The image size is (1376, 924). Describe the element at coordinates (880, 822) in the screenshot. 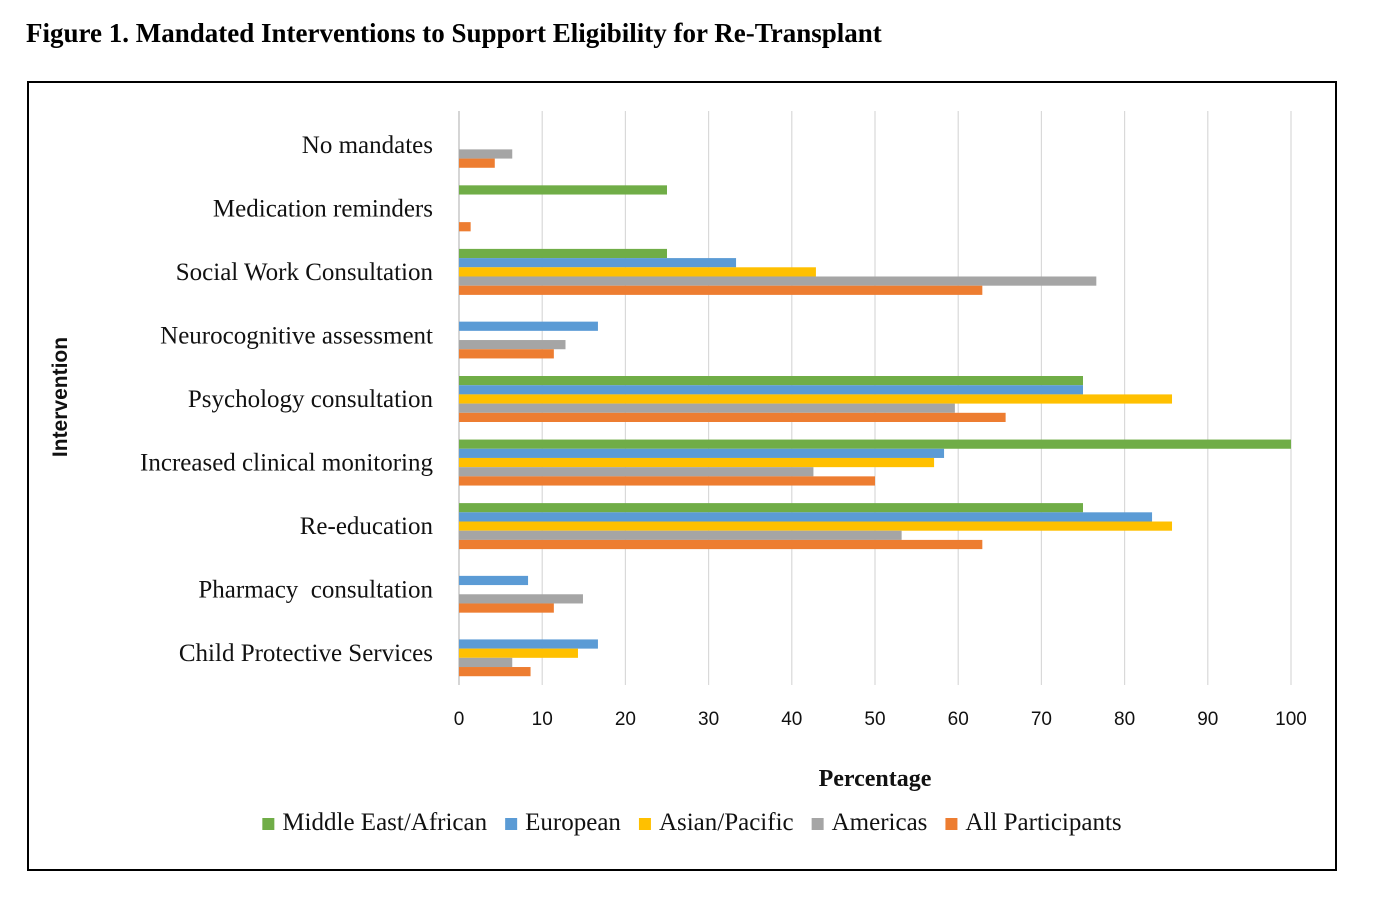

I see `legend-label: Americas` at that location.